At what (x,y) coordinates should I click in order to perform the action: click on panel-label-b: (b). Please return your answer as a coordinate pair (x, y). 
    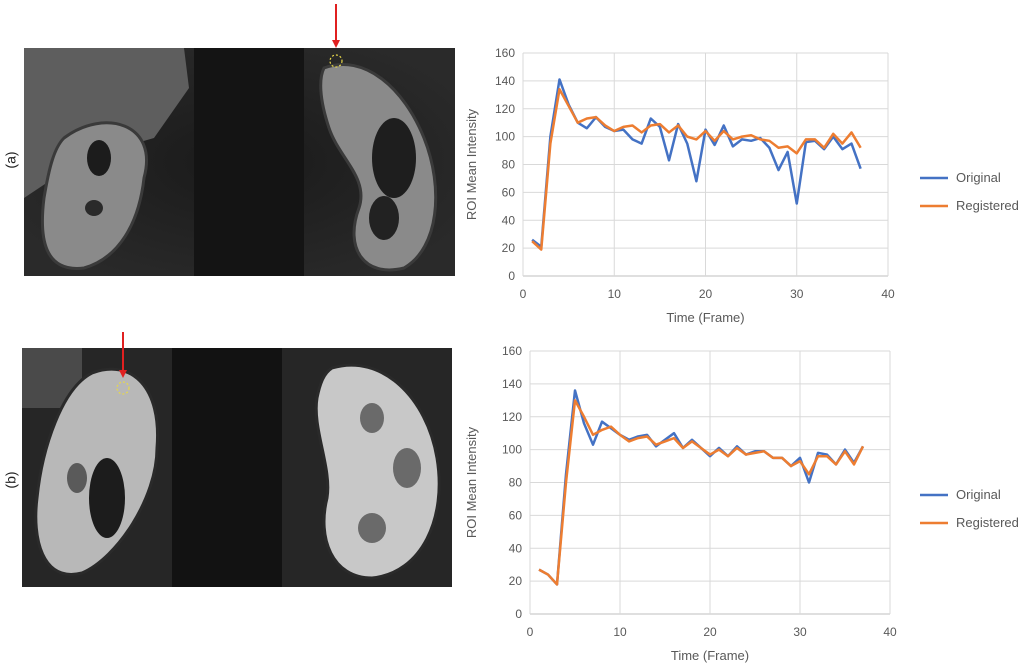
    Looking at the image, I should click on (10, 480).